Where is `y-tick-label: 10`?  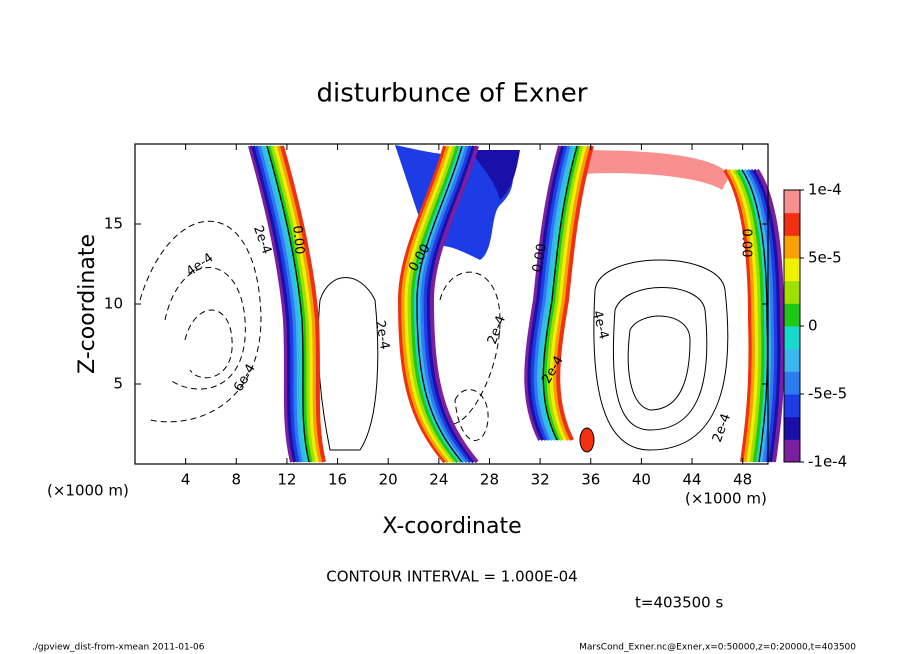 y-tick-label: 10 is located at coordinates (113, 304).